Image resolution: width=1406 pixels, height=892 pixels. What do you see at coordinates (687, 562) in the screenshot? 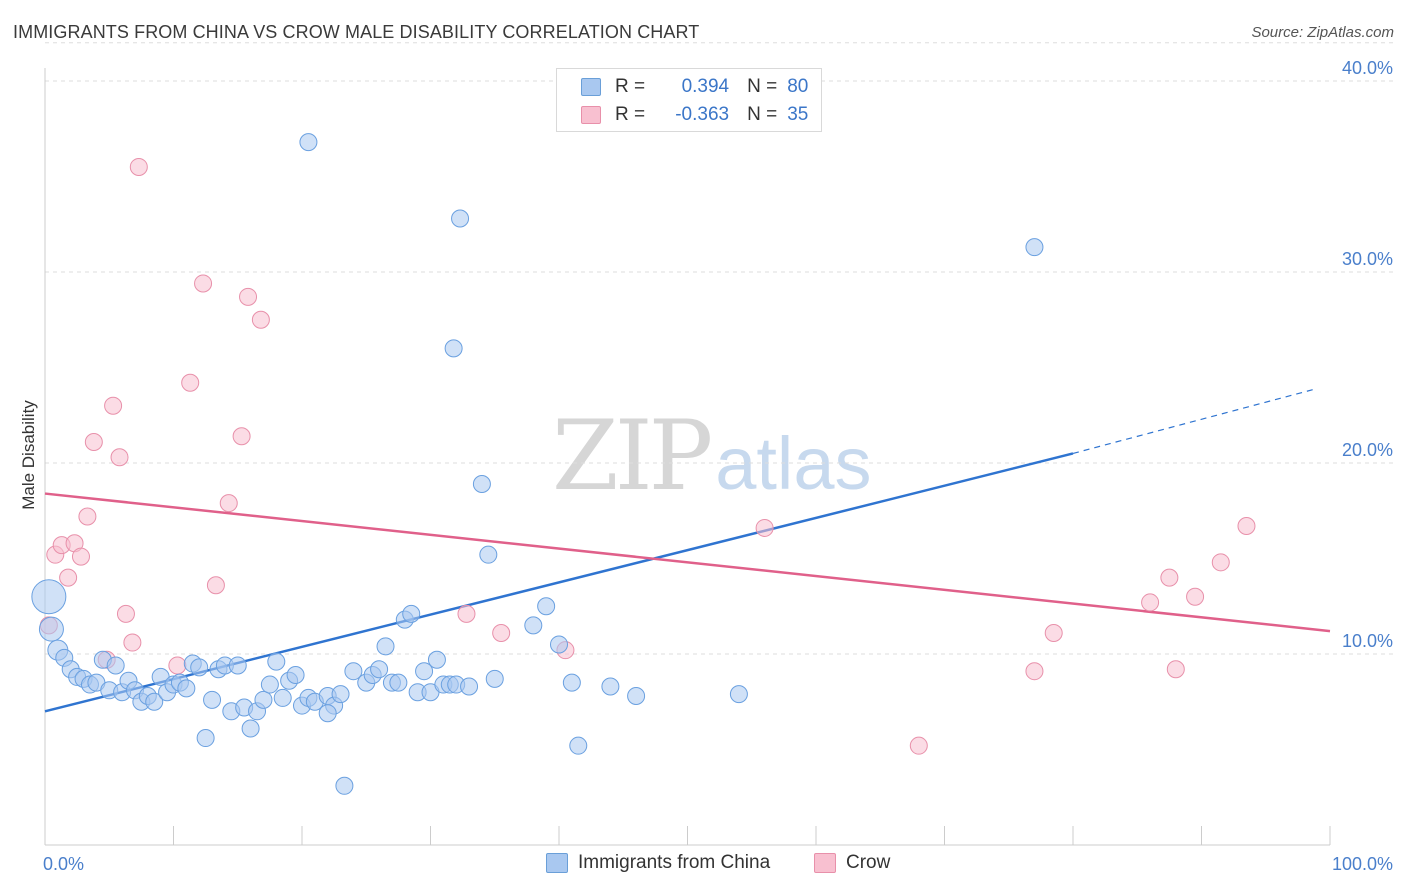
I see `trend-line-crow` at bounding box center [687, 562].